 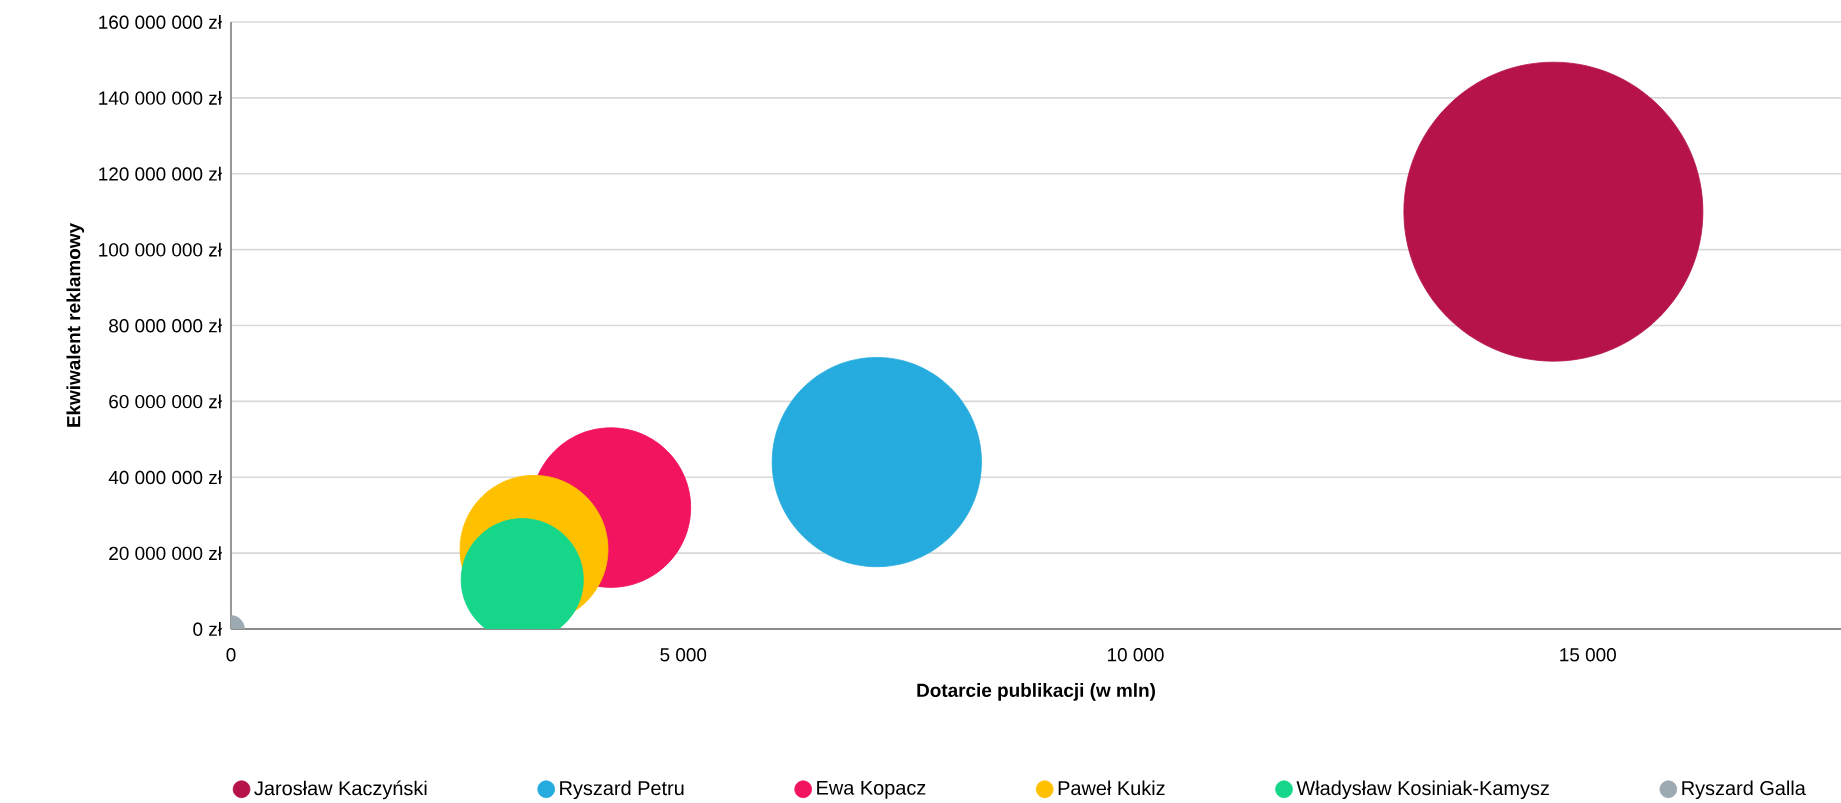 What do you see at coordinates (1422, 790) in the screenshot?
I see `legend-label: Władysław Kosiniak-Kamysz` at bounding box center [1422, 790].